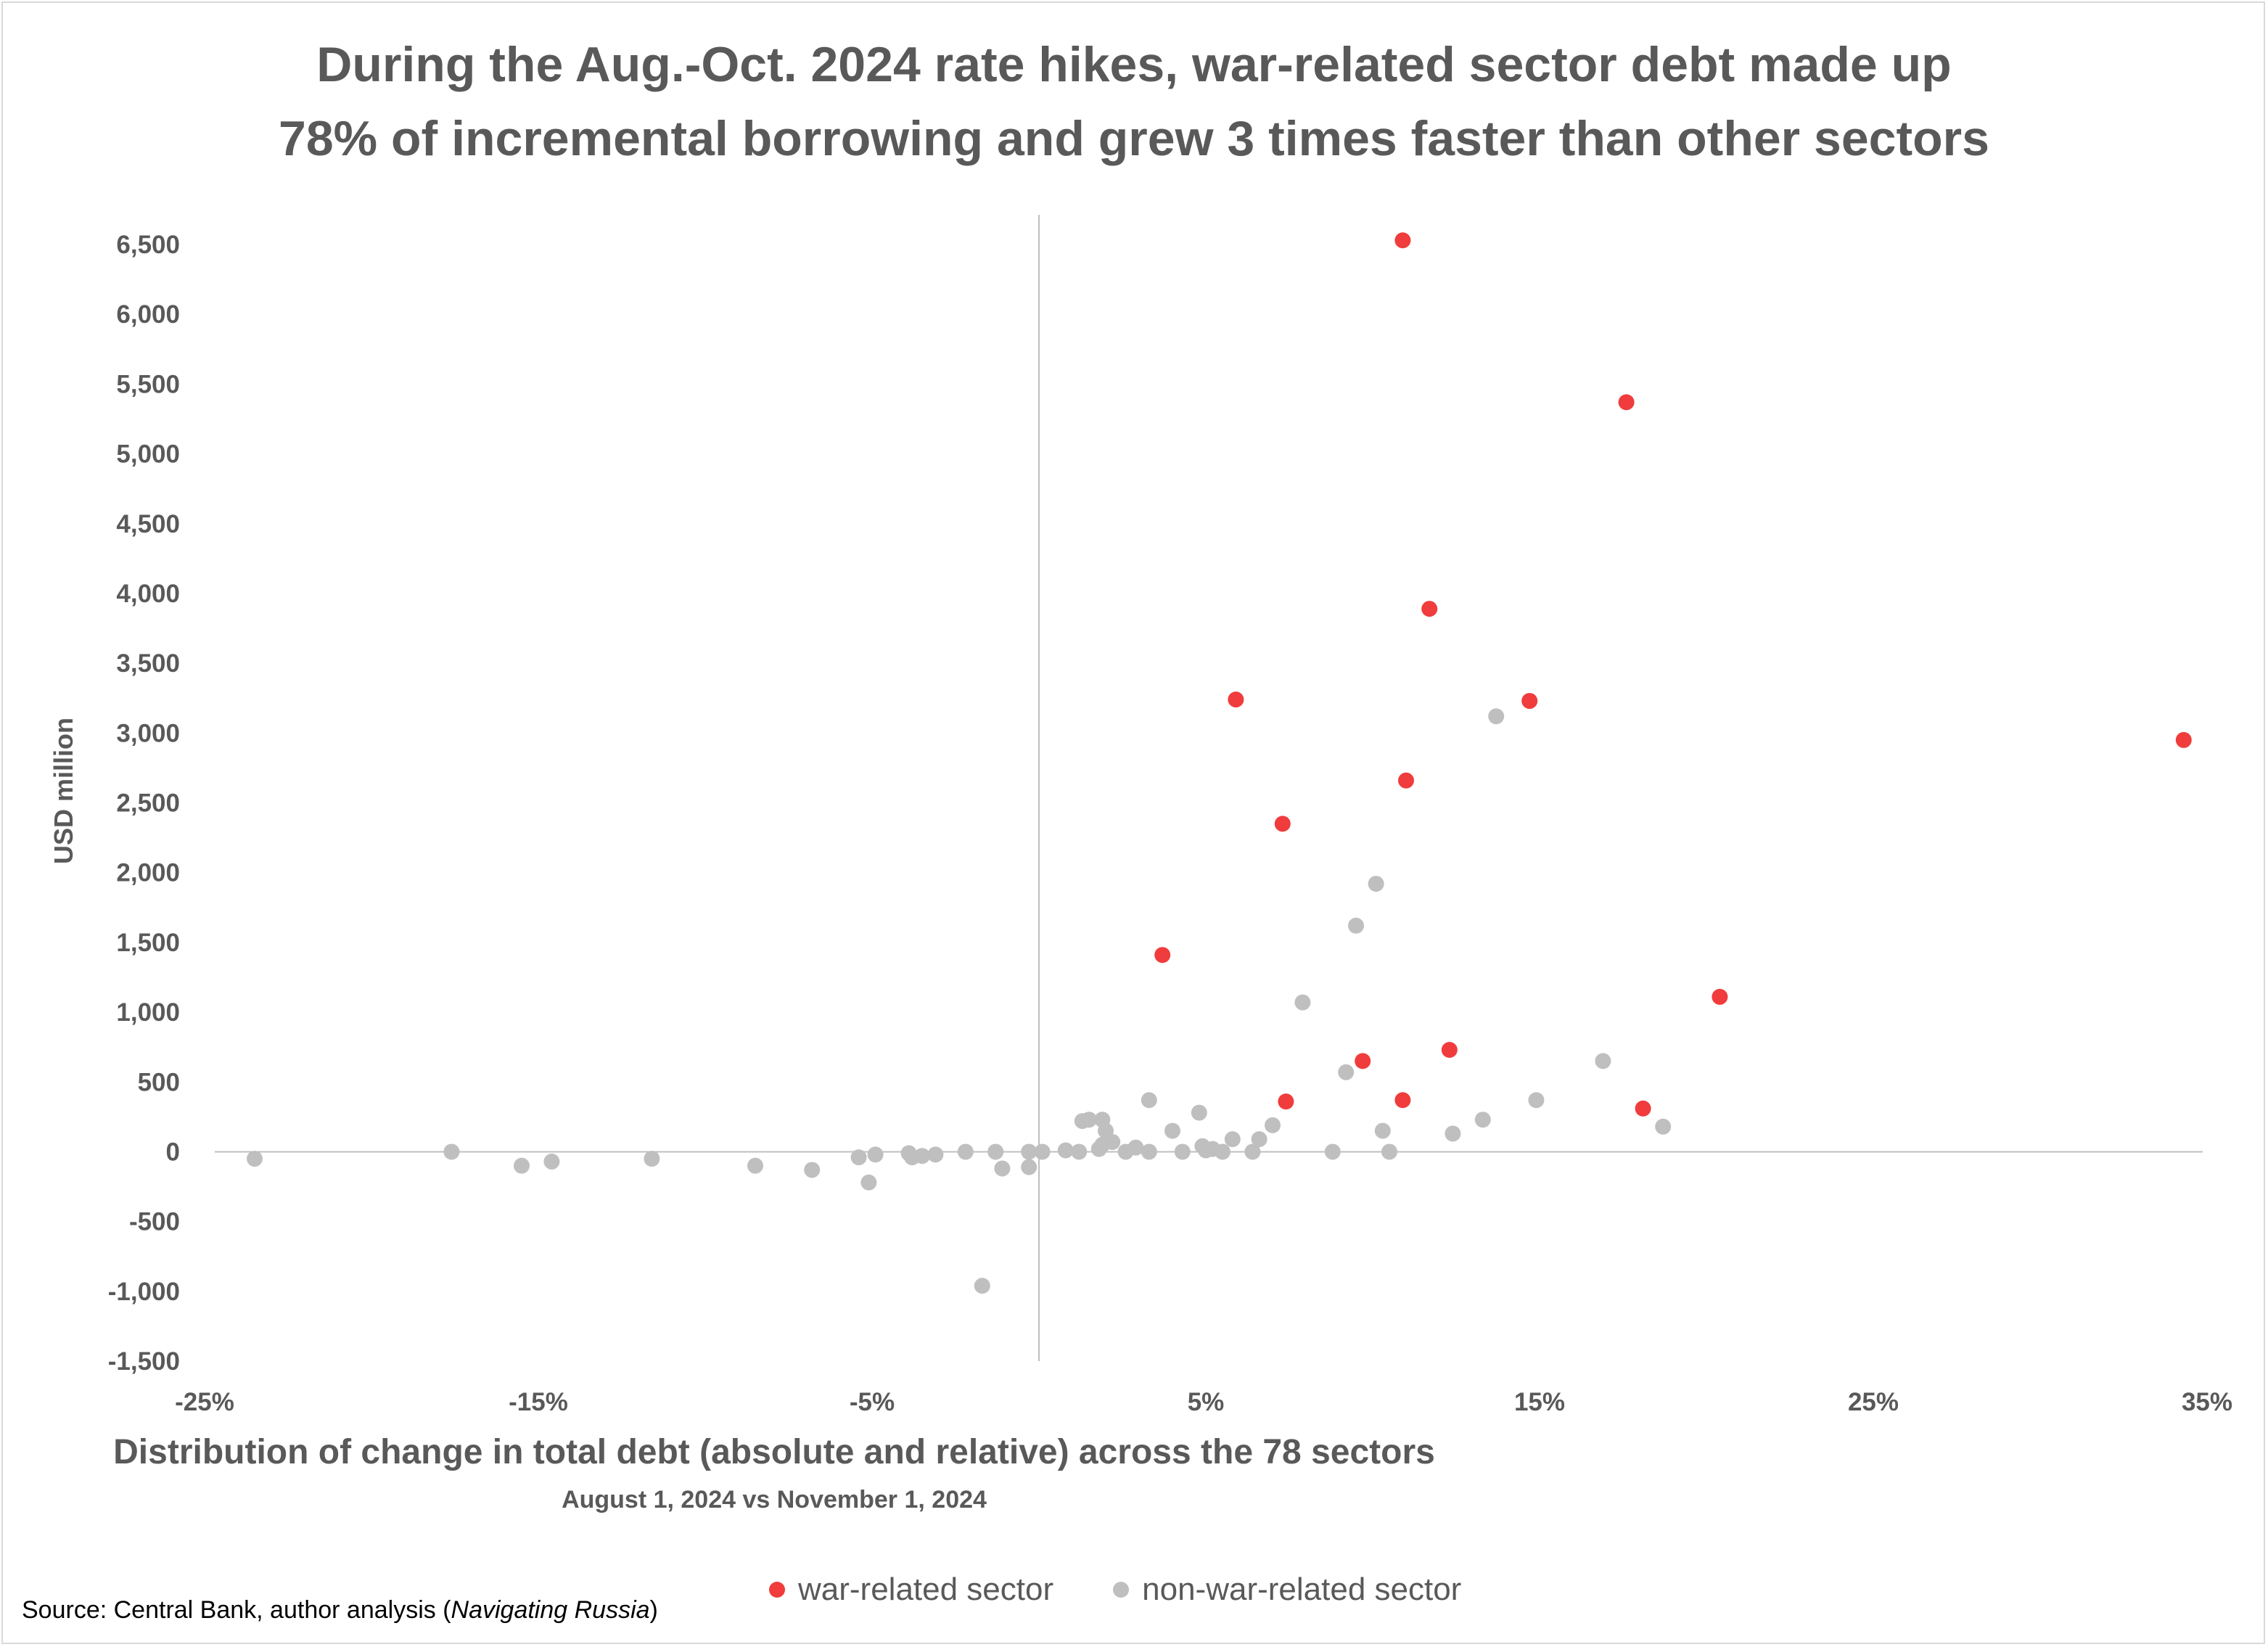 This screenshot has height=1647, width=2268. I want to click on x-tick-label: 5%, so click(1207, 1402).